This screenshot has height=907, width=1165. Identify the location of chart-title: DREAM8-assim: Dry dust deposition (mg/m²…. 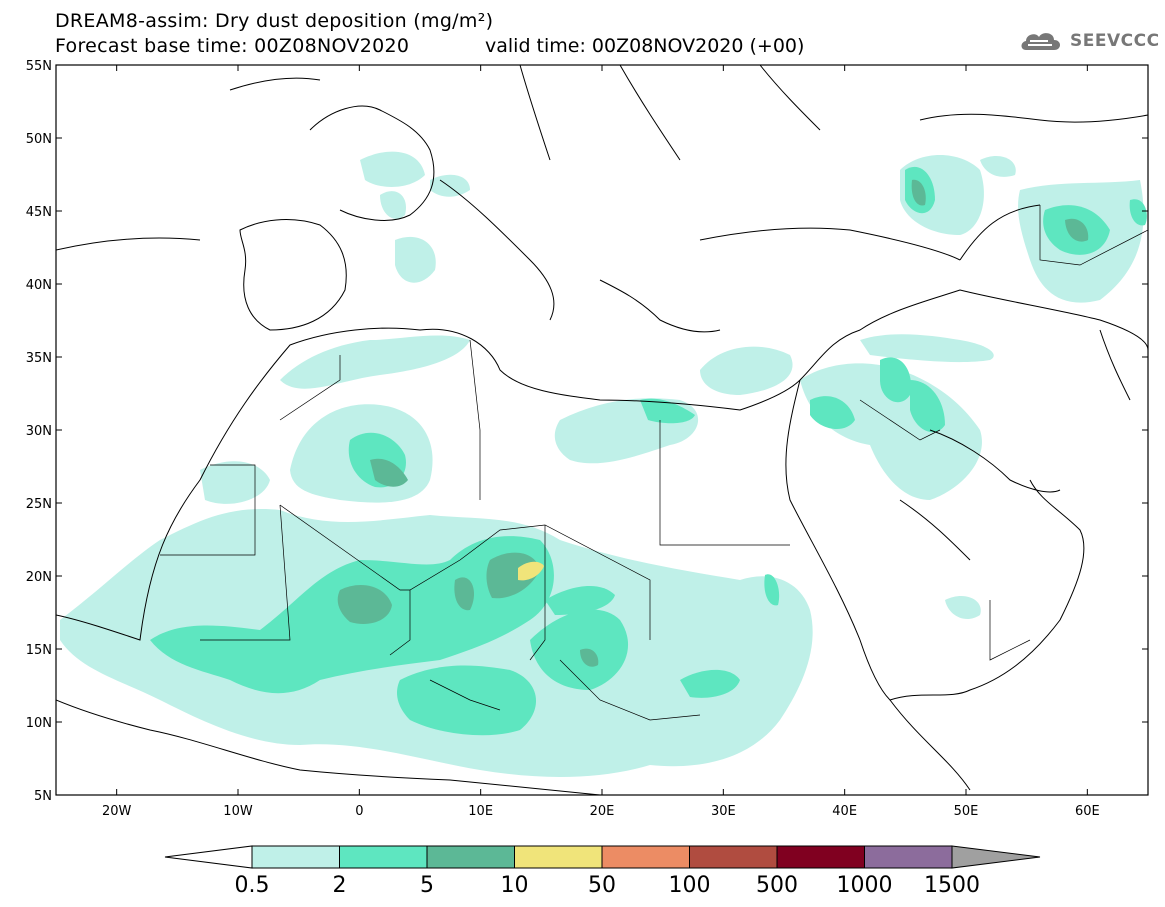
(274, 21).